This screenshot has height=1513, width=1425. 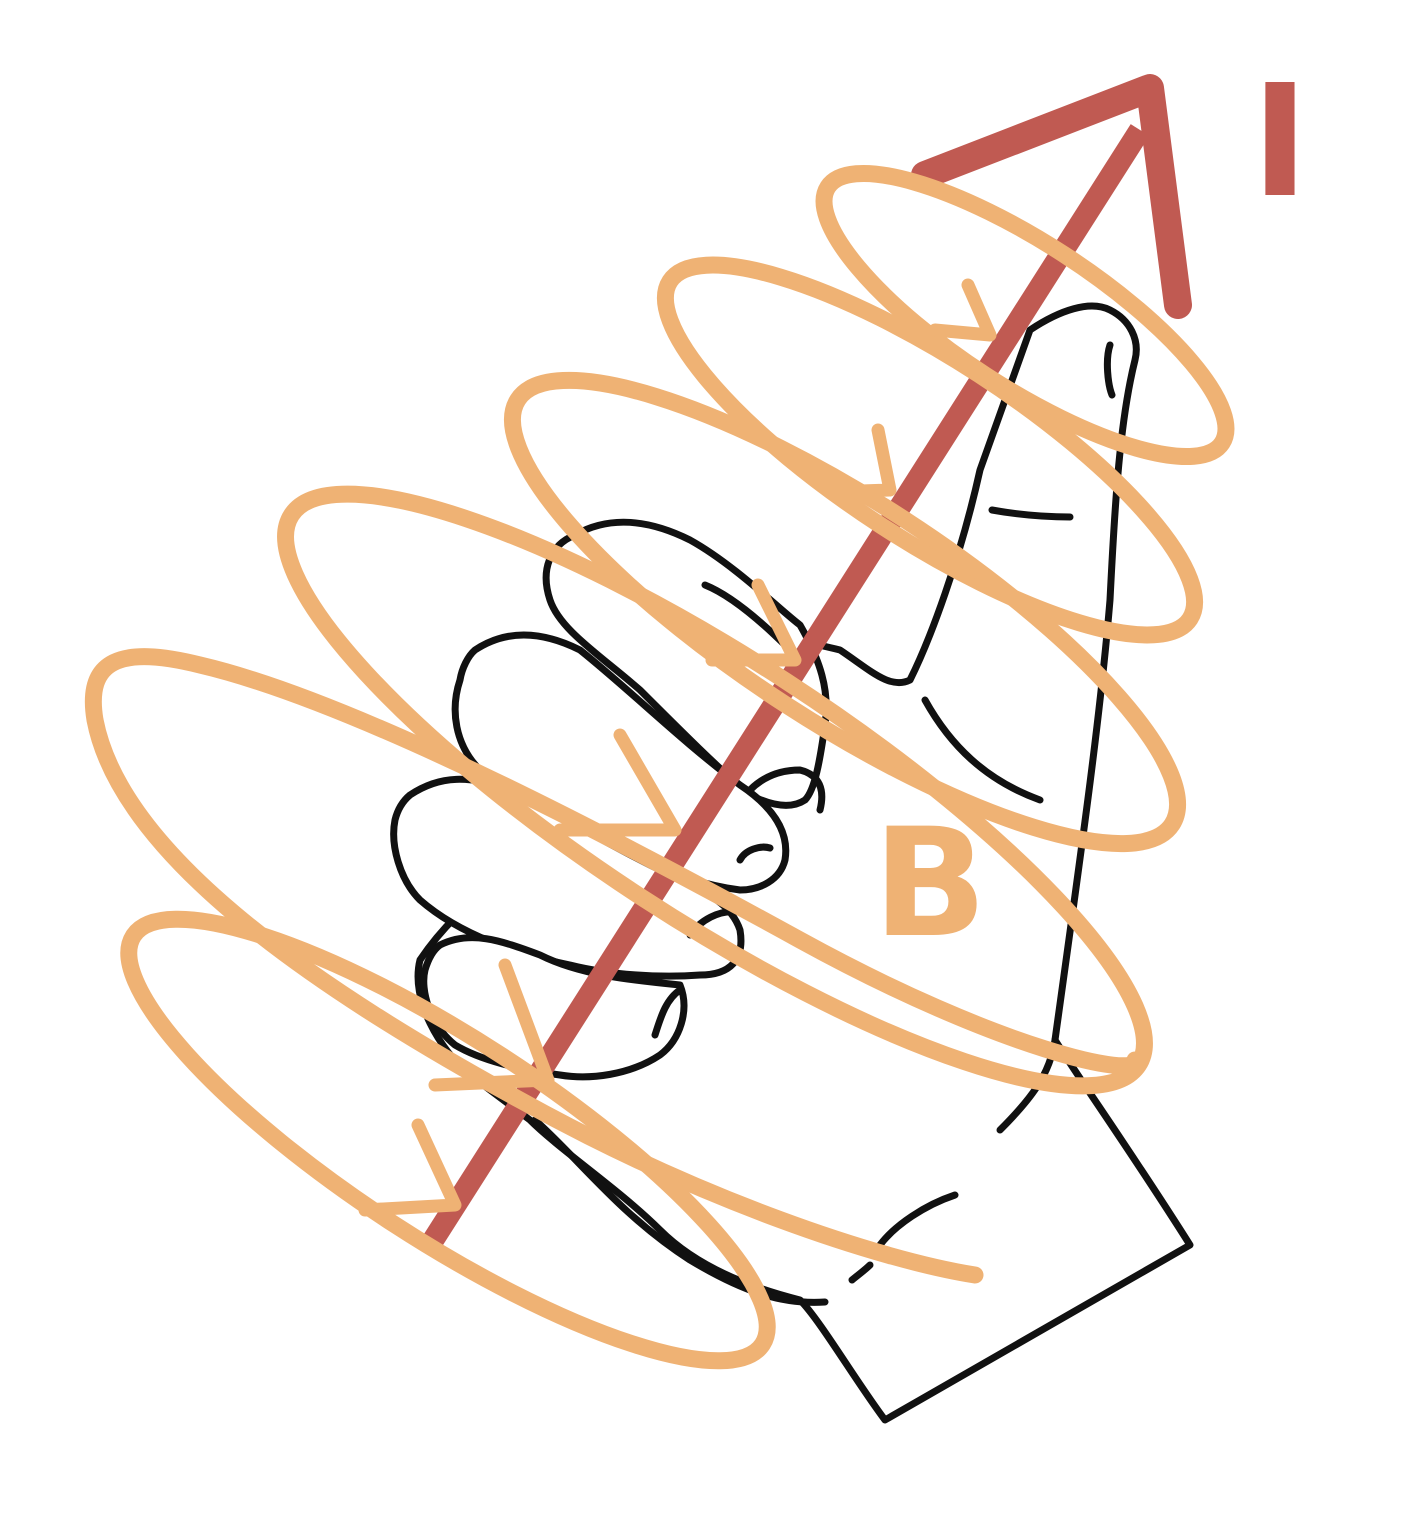 I want to click on index-finger-nail, so click(x=786, y=790).